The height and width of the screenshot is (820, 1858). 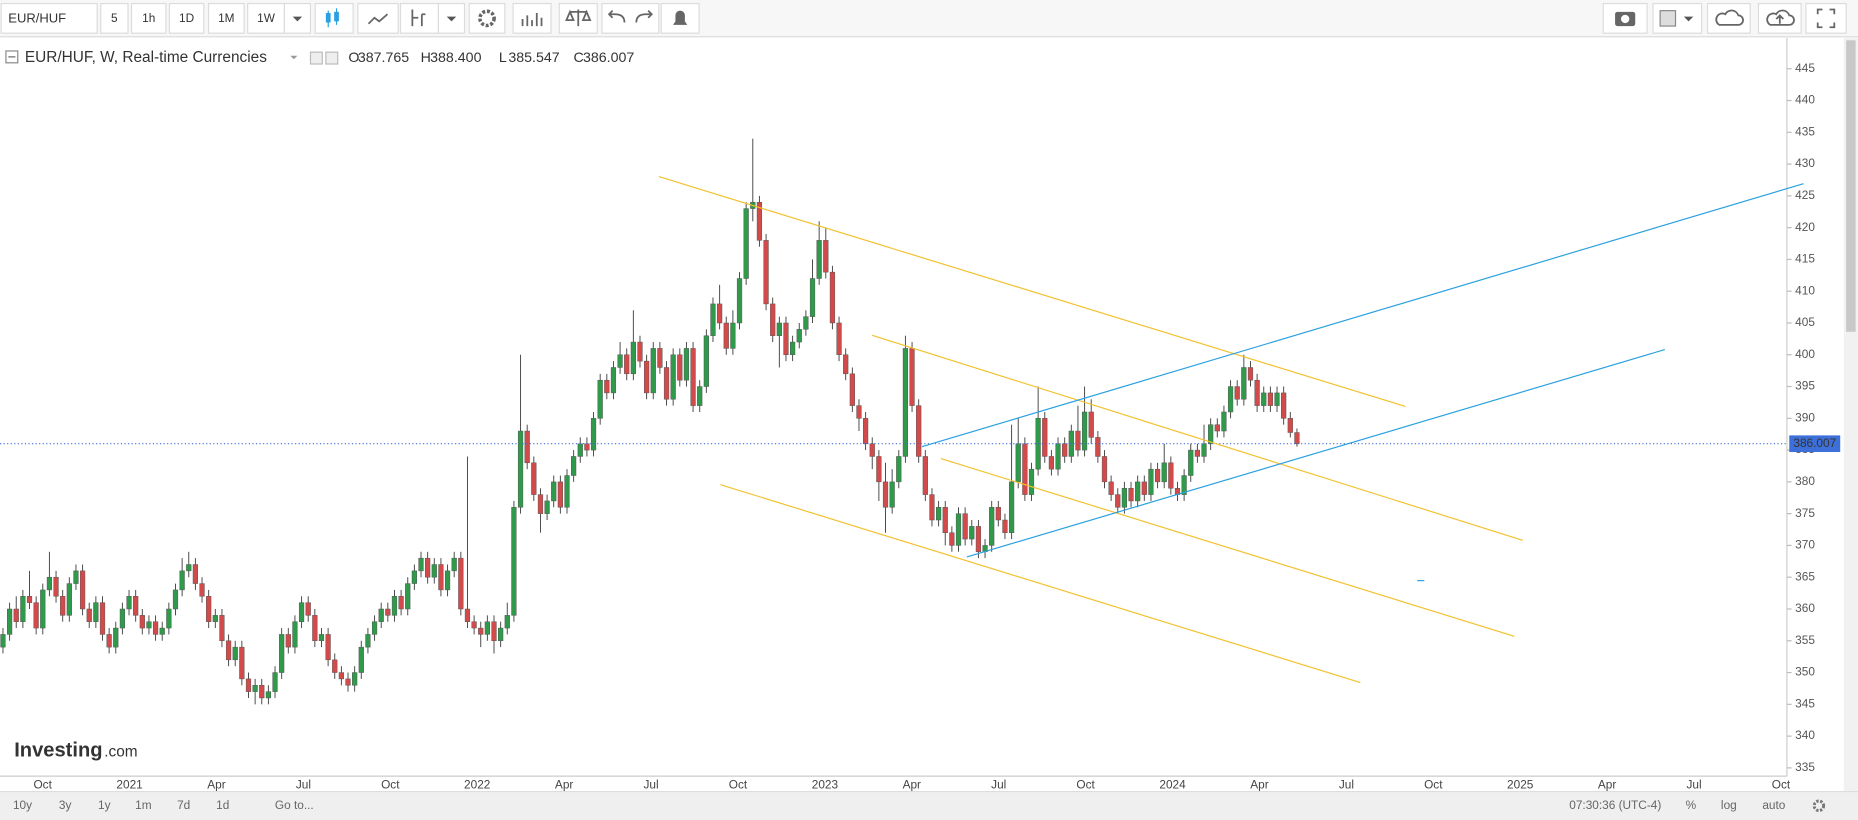 I want to click on settings-button, so click(x=487, y=18).